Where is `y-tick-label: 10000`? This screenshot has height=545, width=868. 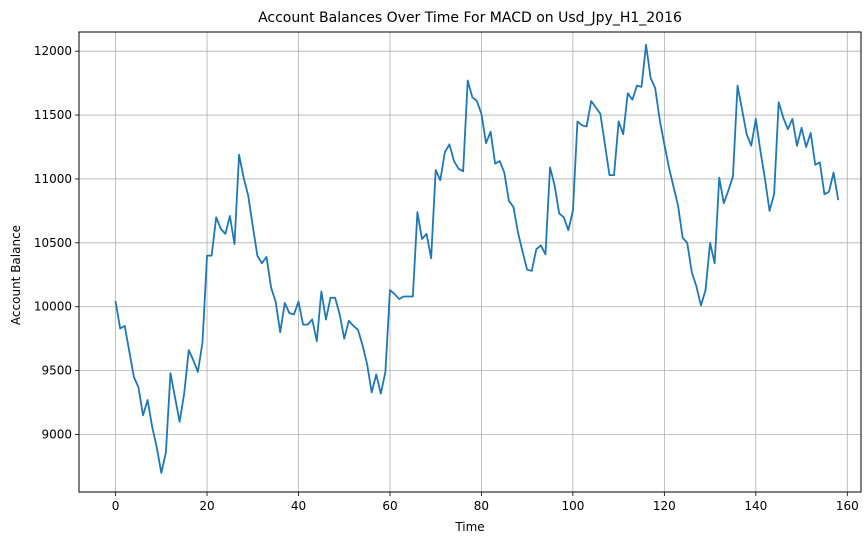 y-tick-label: 10000 is located at coordinates (53, 307).